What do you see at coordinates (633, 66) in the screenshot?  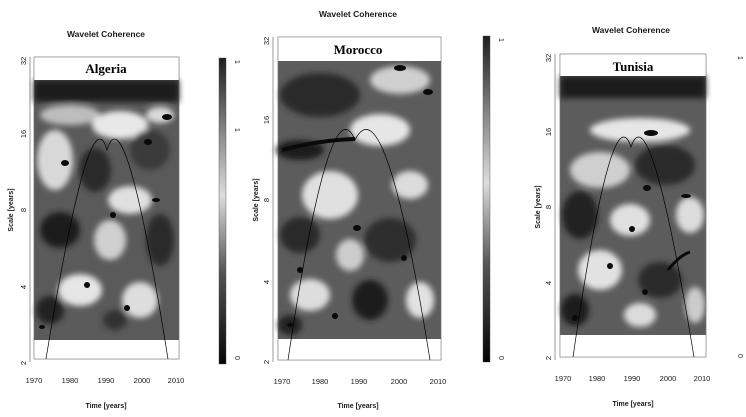 I see `panel-label: Tunisia` at bounding box center [633, 66].